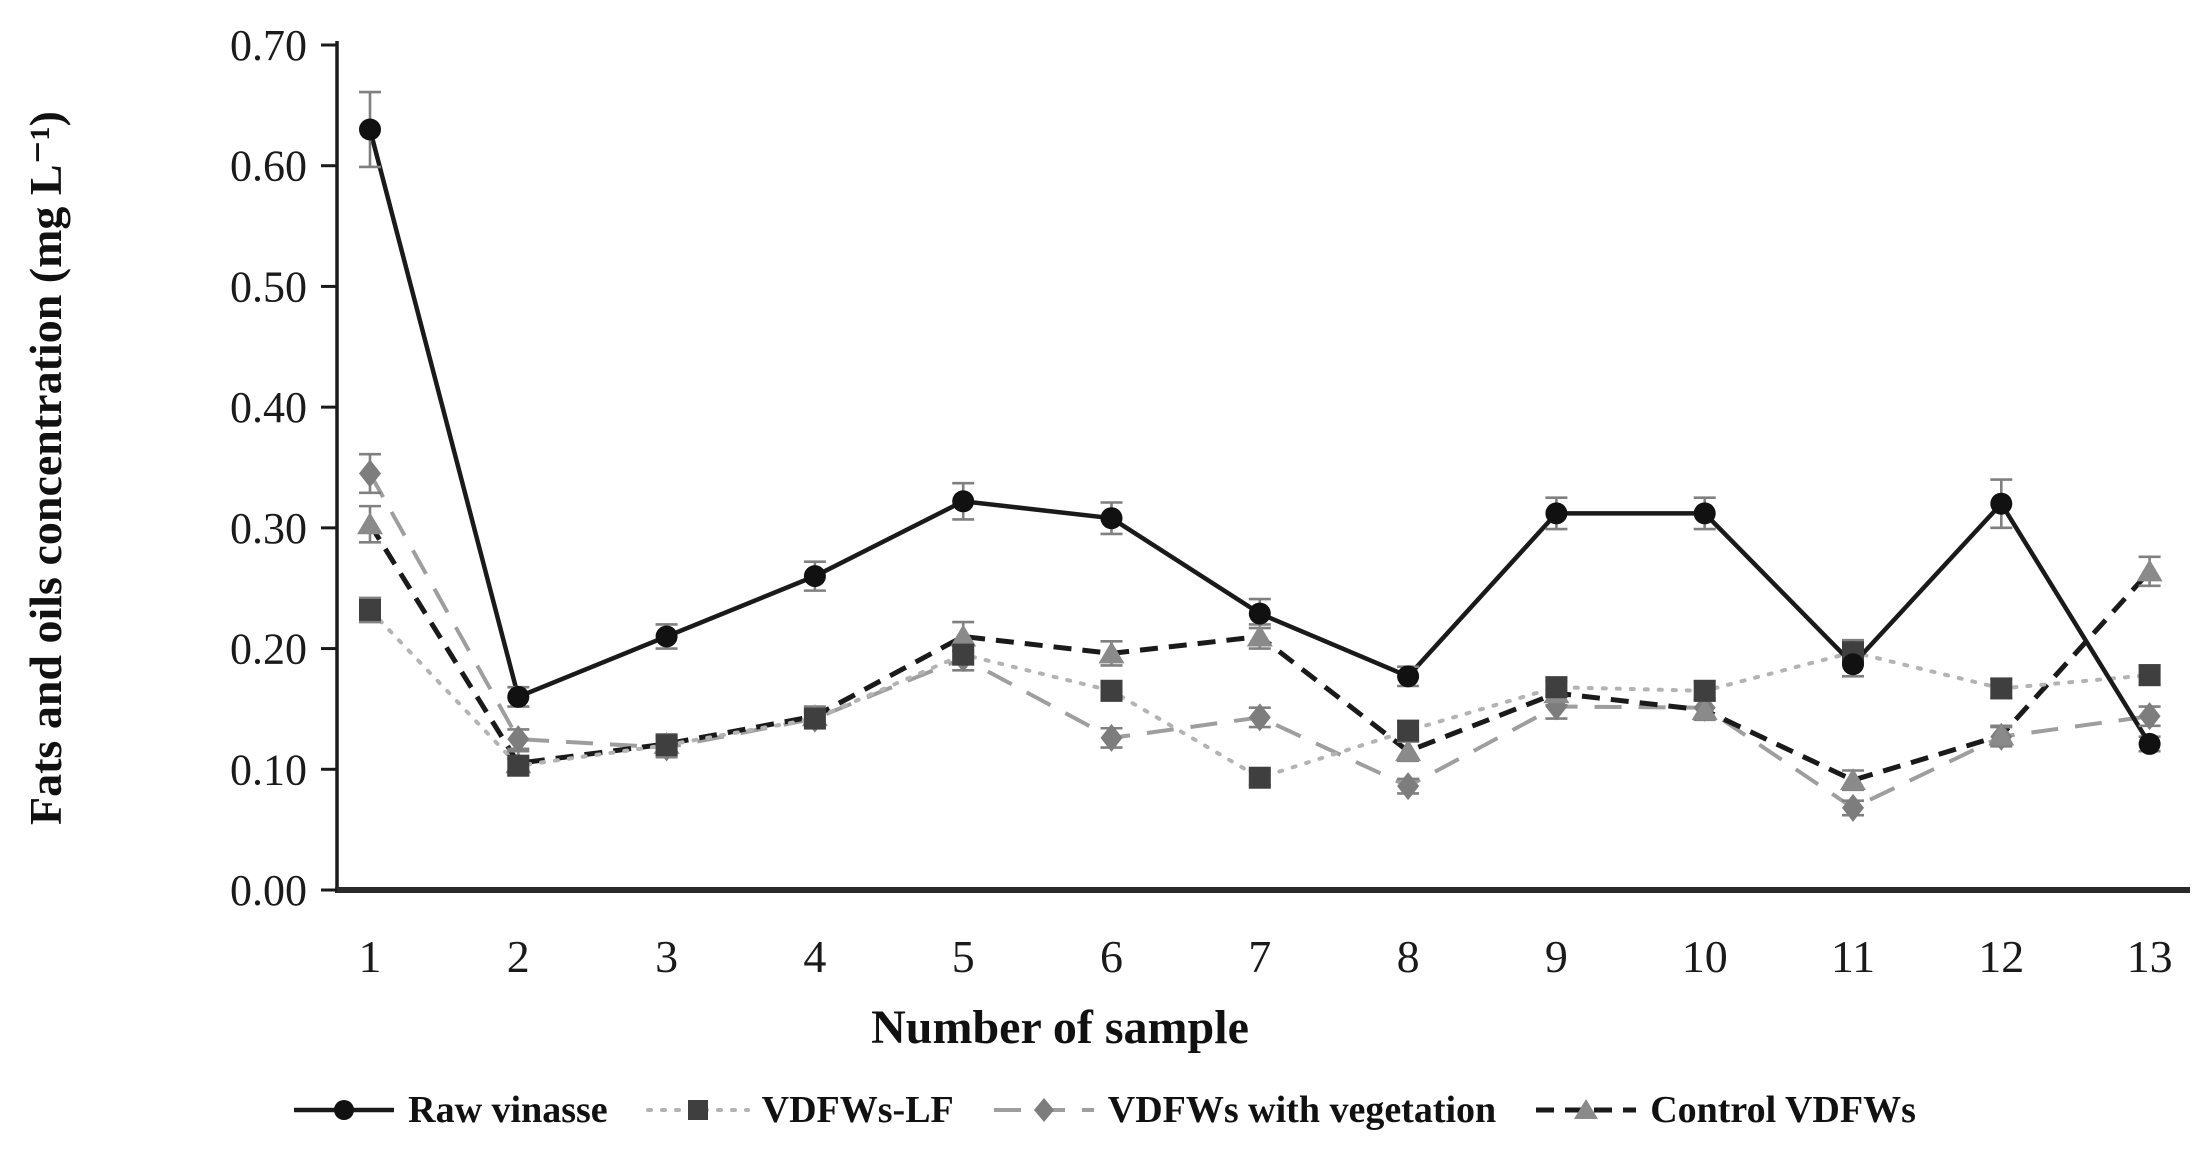  Describe the element at coordinates (666, 956) in the screenshot. I see `x-tick-label: 3` at that location.